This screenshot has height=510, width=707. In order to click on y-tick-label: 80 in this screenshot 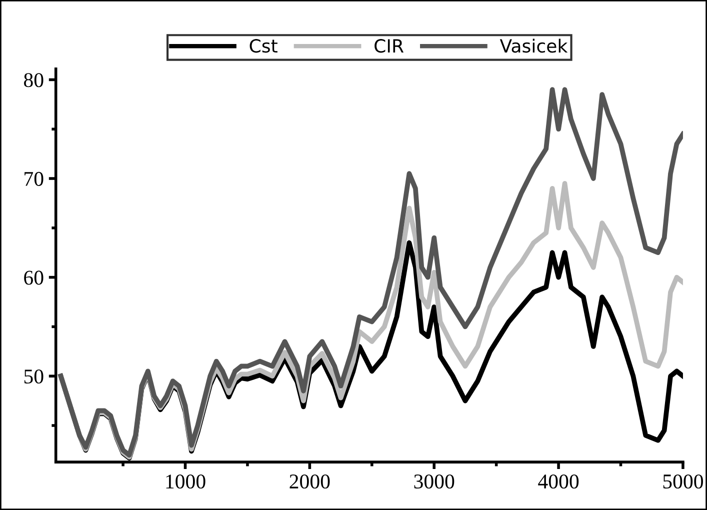, I will do `click(34, 80)`.